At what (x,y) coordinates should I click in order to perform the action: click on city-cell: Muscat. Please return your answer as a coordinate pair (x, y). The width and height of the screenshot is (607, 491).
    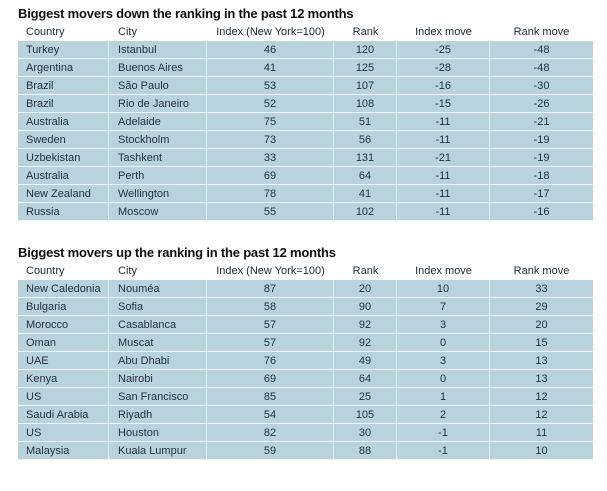
    Looking at the image, I should click on (158, 343).